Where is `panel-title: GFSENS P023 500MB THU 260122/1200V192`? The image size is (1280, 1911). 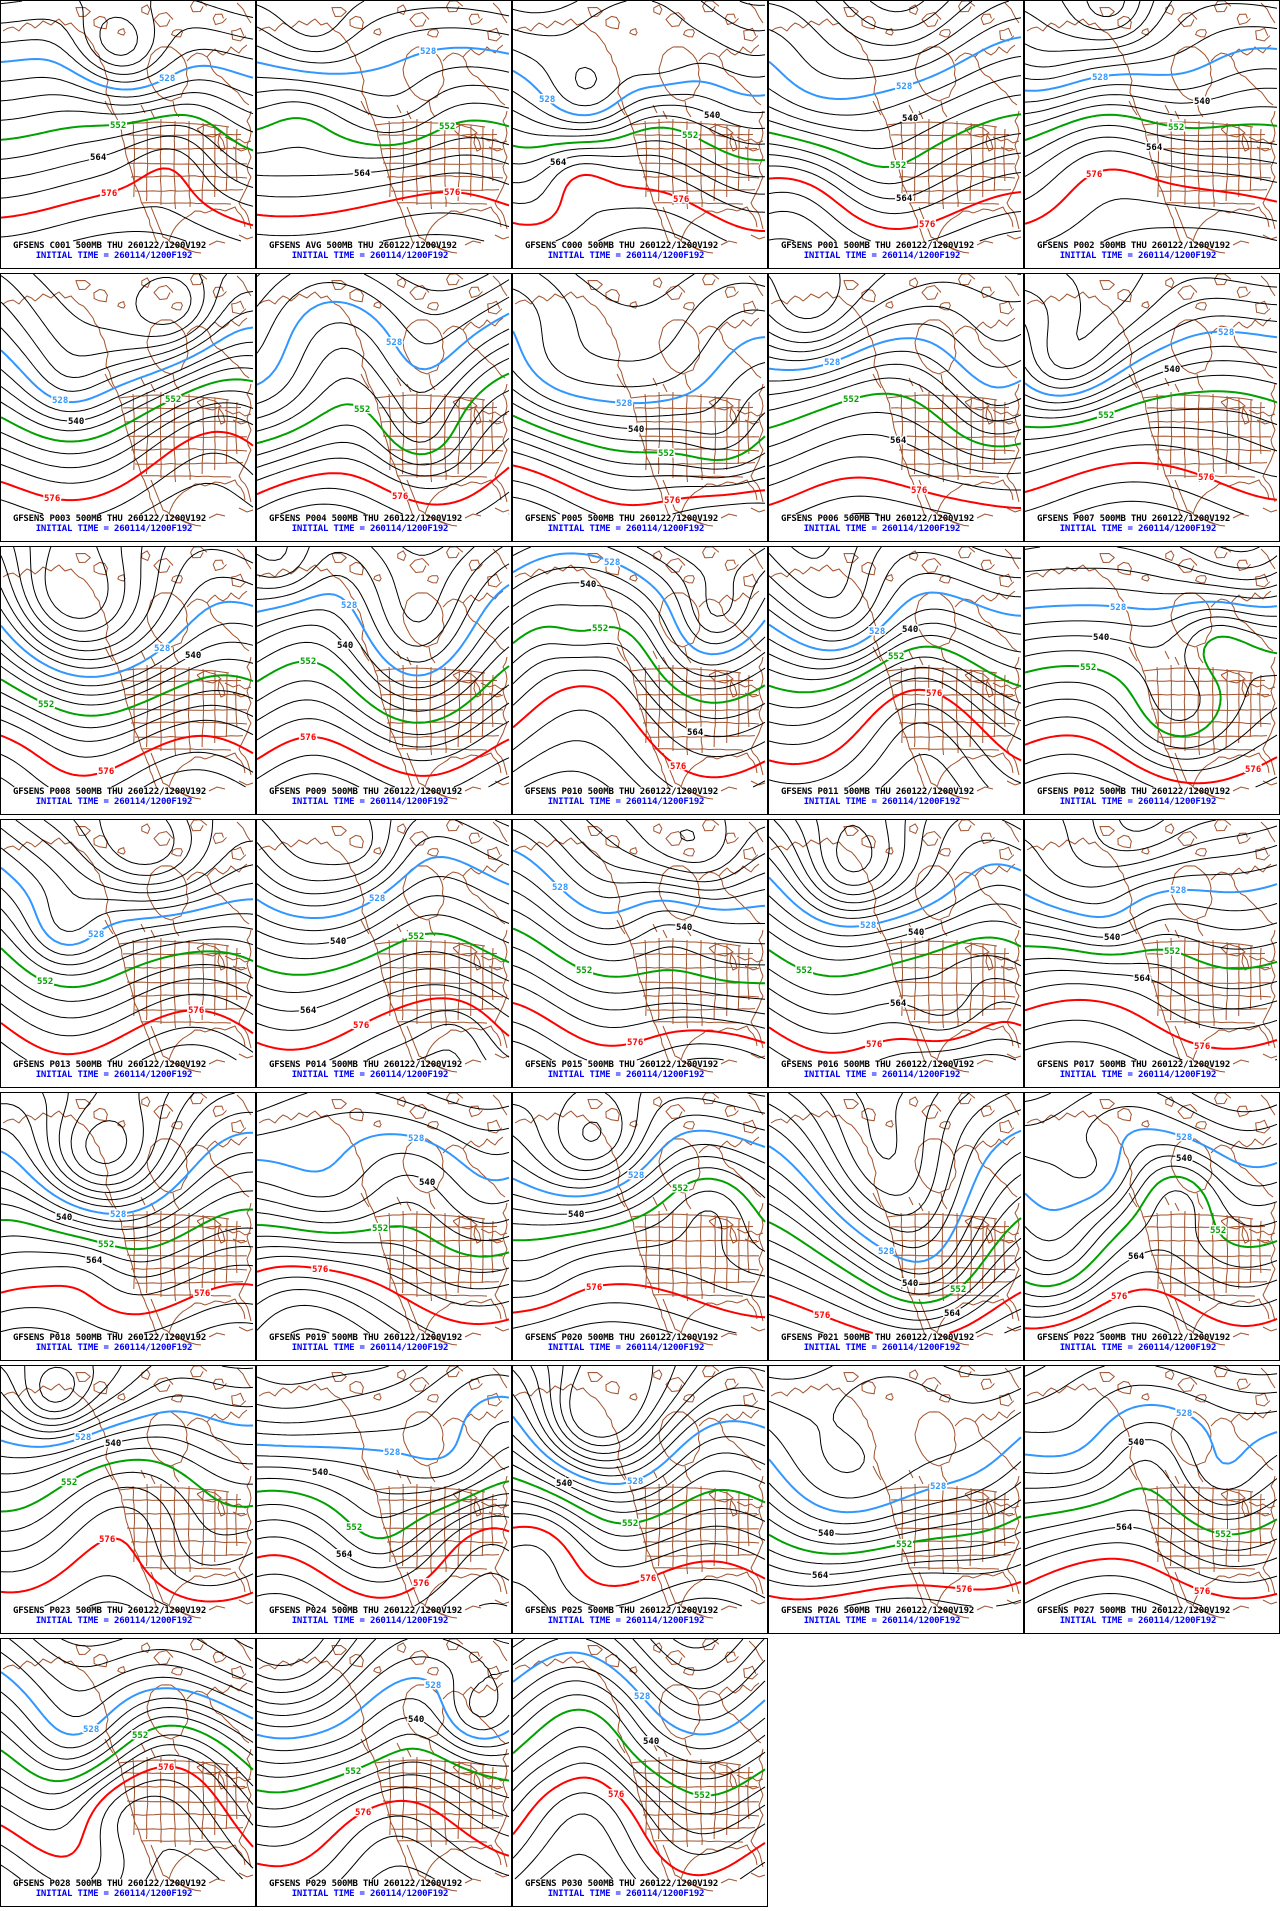 panel-title: GFSENS P023 500MB THU 260122/1200V192 is located at coordinates (110, 1611).